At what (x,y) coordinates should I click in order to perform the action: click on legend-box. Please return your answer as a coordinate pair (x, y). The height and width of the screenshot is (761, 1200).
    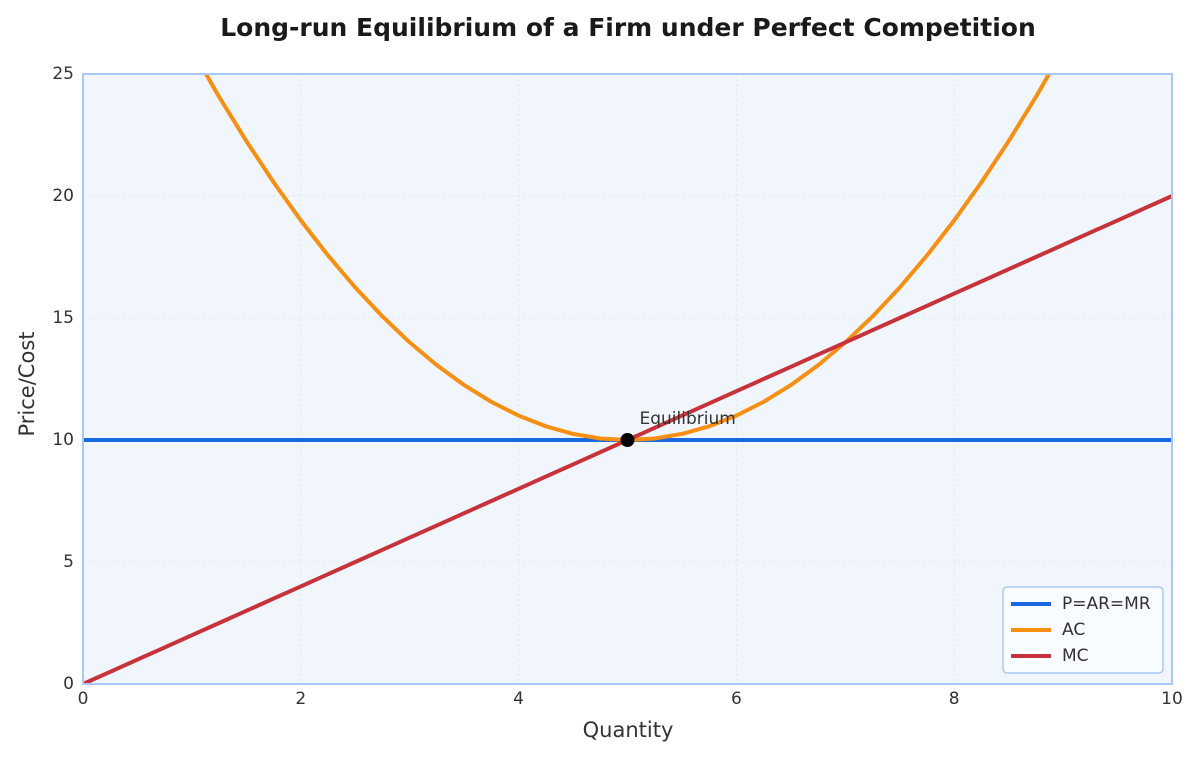
    Looking at the image, I should click on (1083, 630).